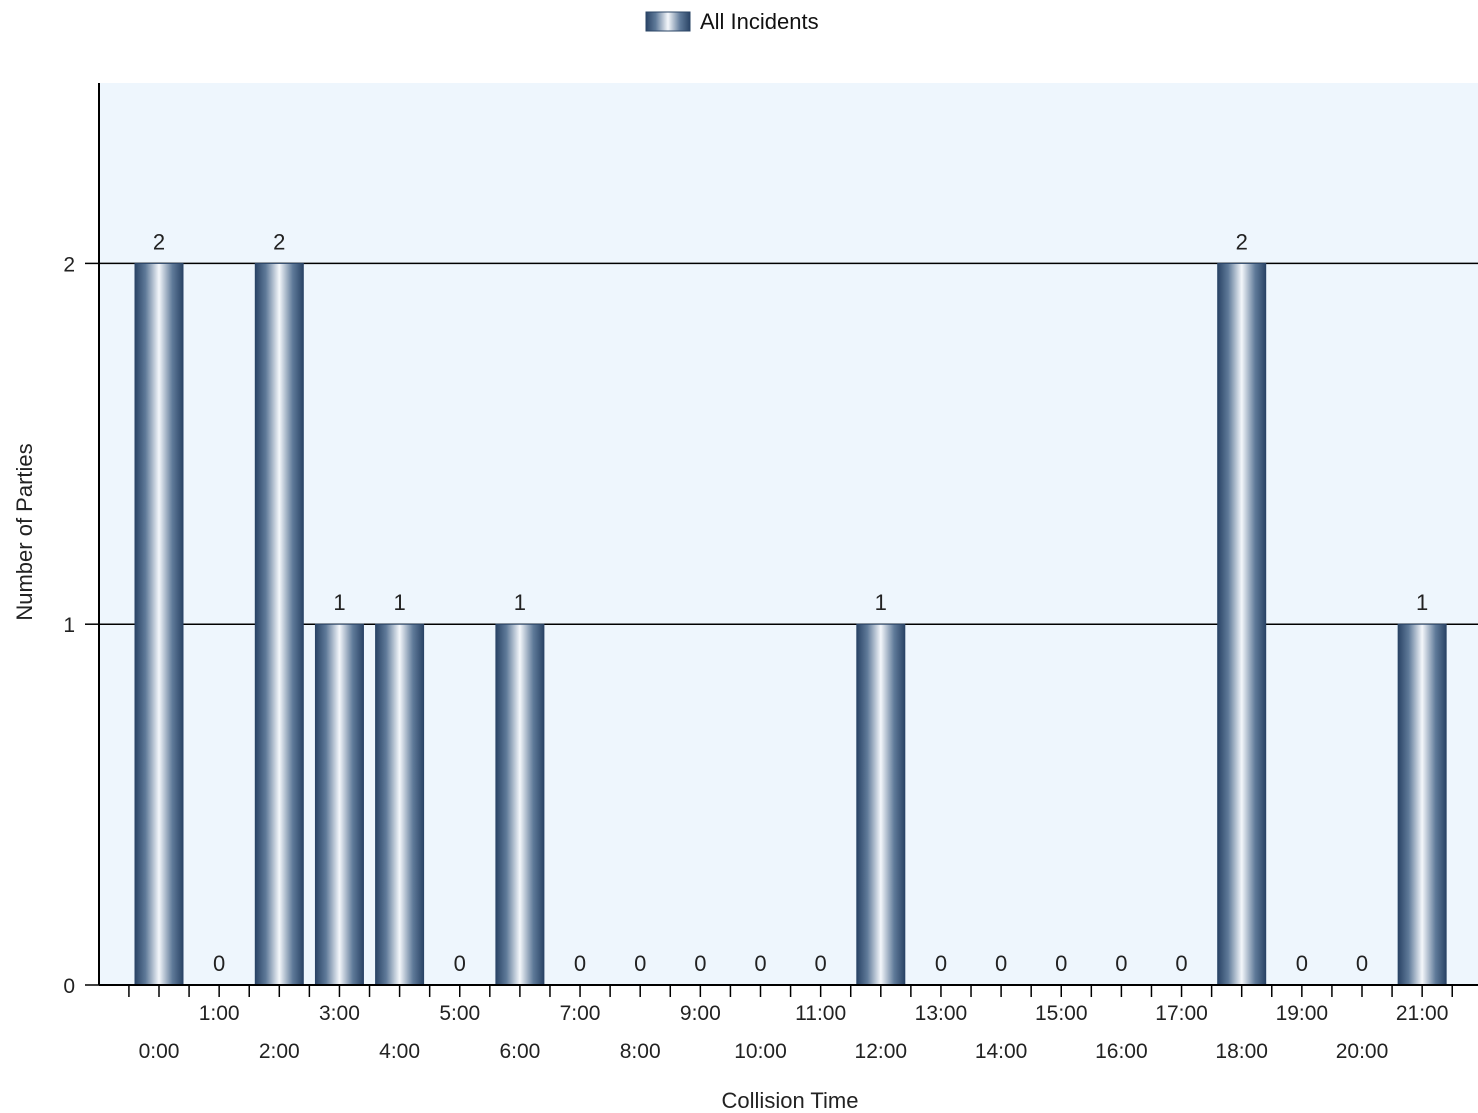  Describe the element at coordinates (1001, 963) in the screenshot. I see `data-label-14:00: 0` at that location.